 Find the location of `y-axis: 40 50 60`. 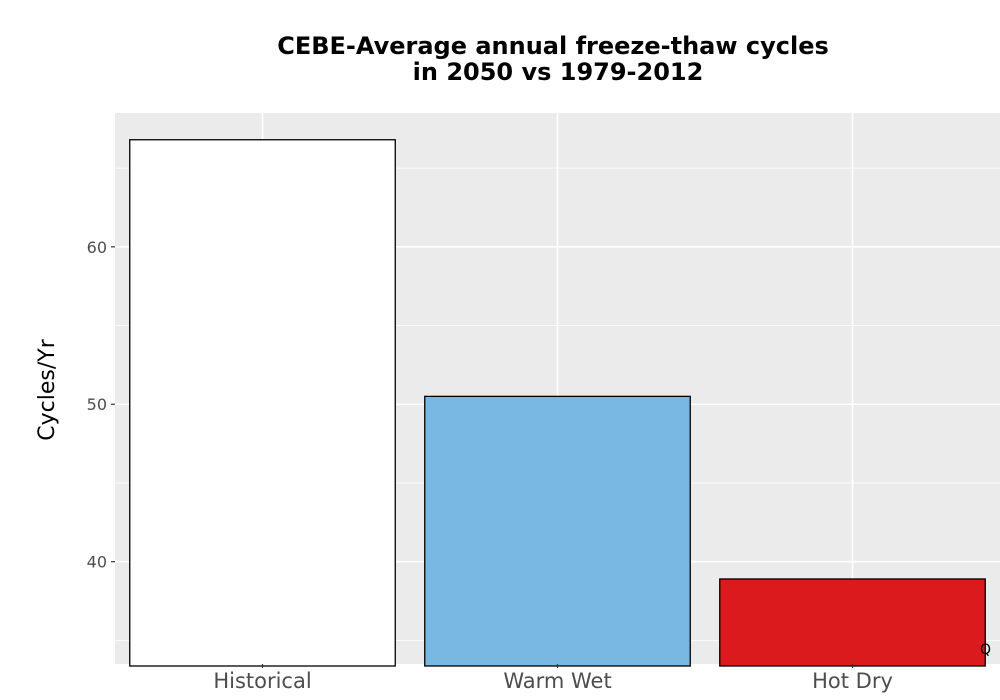

y-axis: 40 50 60 is located at coordinates (101, 405).